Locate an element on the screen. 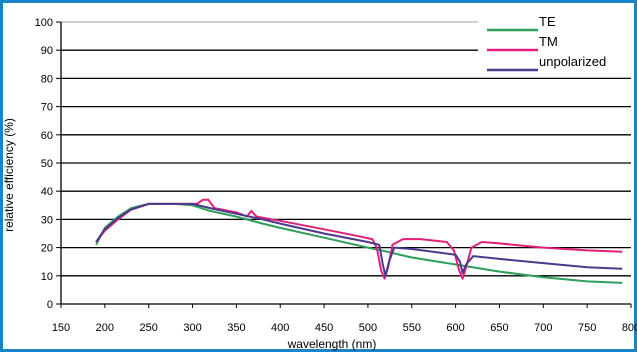  y-tick-label: 10 is located at coordinates (47, 277).